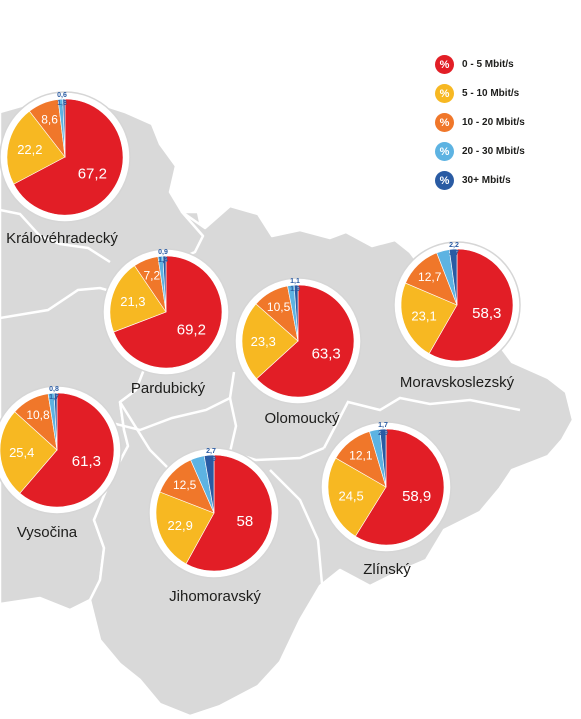 The image size is (581, 719). Describe the element at coordinates (62, 103) in the screenshot. I see `pie-value-label: 1,3` at that location.